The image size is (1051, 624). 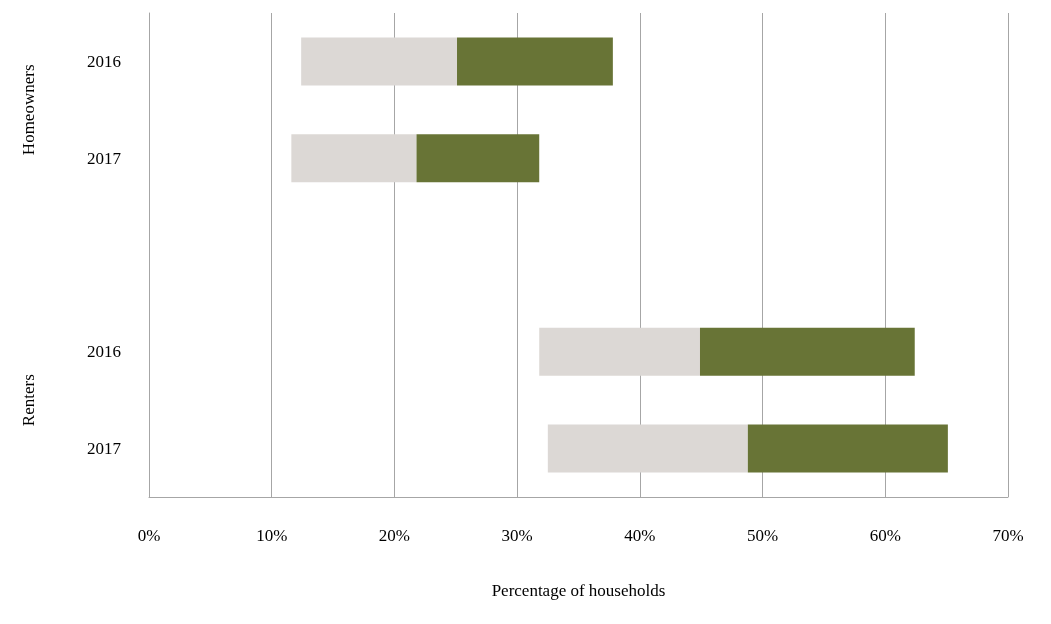 What do you see at coordinates (1008, 535) in the screenshot?
I see `x-tick-label: 70%` at bounding box center [1008, 535].